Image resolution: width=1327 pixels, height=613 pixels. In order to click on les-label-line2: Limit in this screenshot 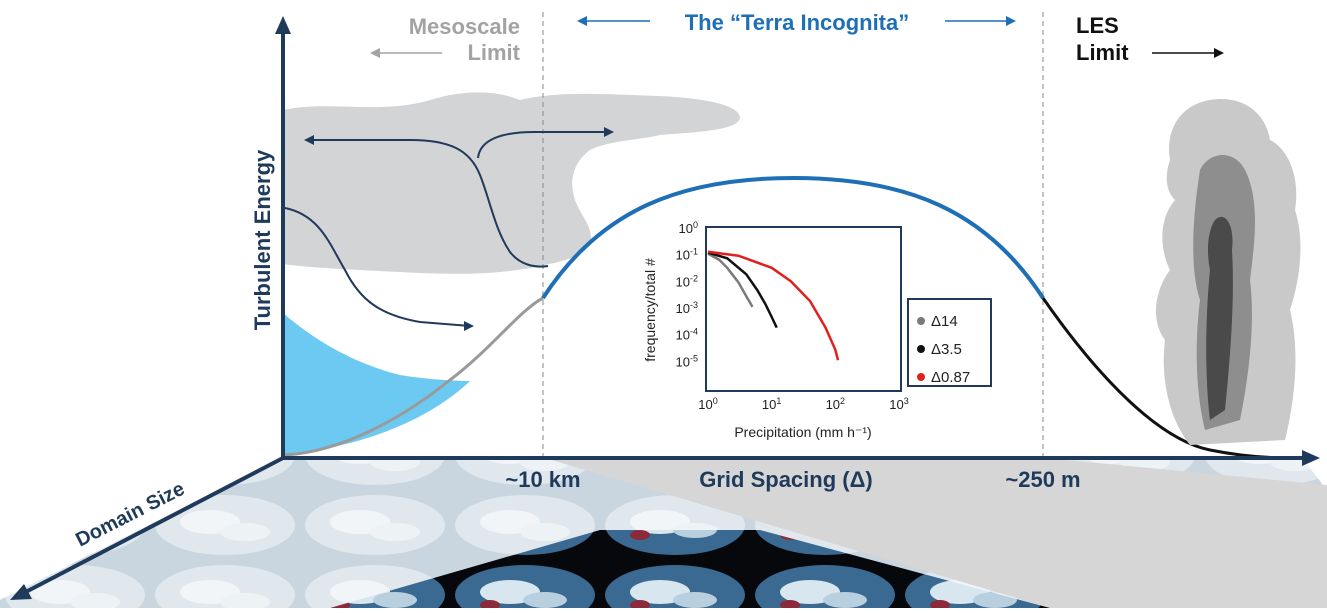, I will do `click(1102, 52)`.